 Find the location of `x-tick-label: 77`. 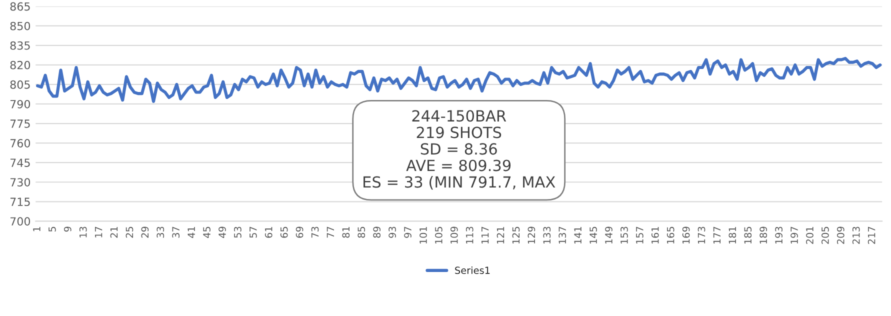

x-tick-label: 77 is located at coordinates (330, 232).